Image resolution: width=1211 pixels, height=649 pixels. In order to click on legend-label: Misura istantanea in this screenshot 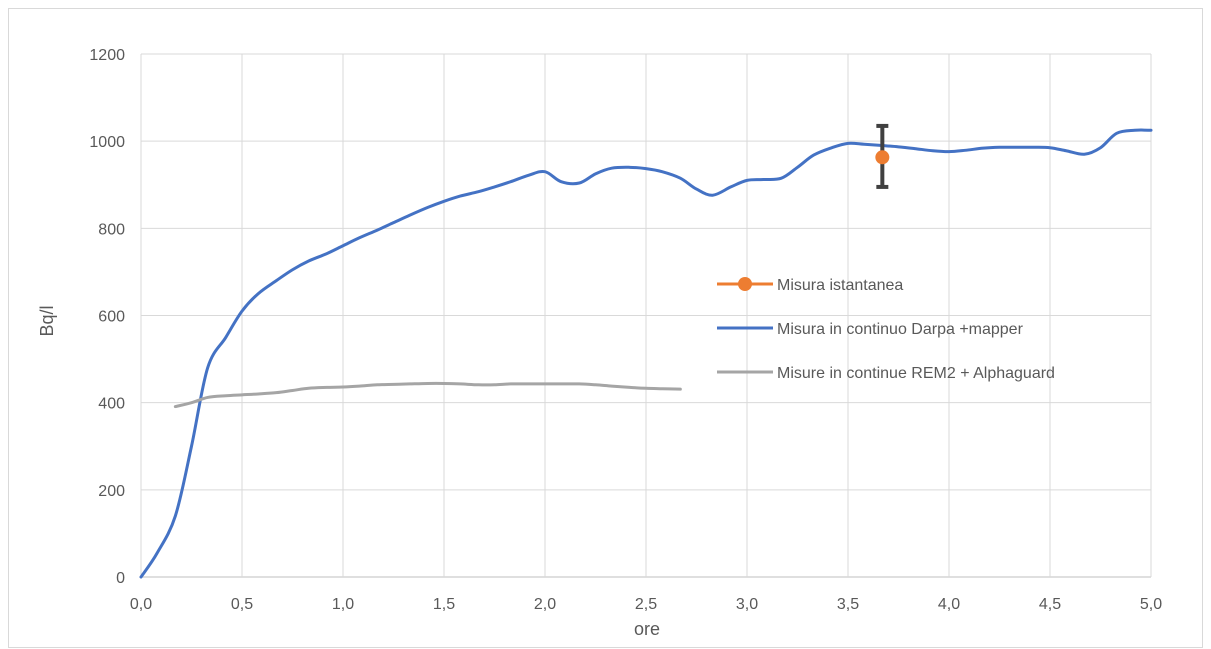, I will do `click(840, 285)`.